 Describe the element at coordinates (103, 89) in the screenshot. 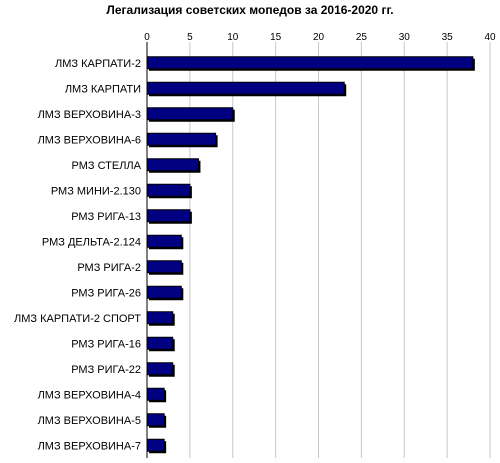

I see `category-label: ЛМЗ КАРПАТИ` at that location.